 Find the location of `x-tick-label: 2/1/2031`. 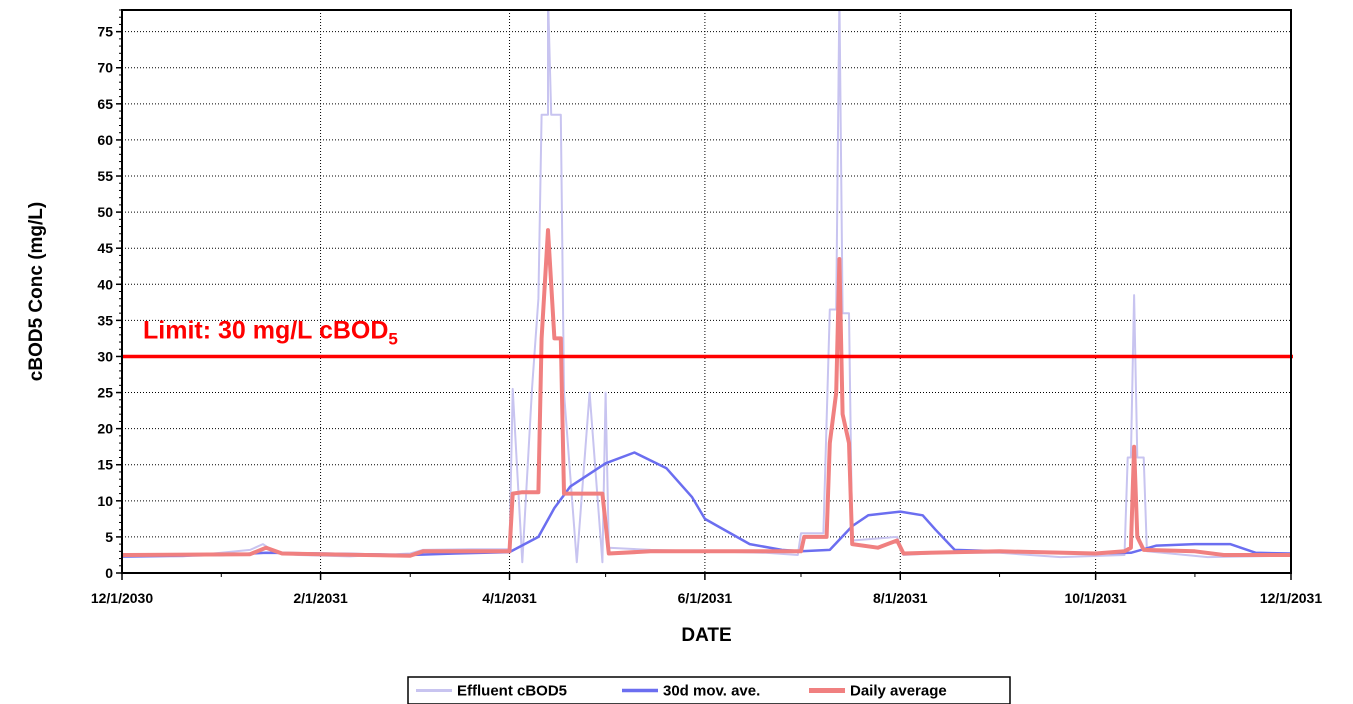

x-tick-label: 2/1/2031 is located at coordinates (320, 598).